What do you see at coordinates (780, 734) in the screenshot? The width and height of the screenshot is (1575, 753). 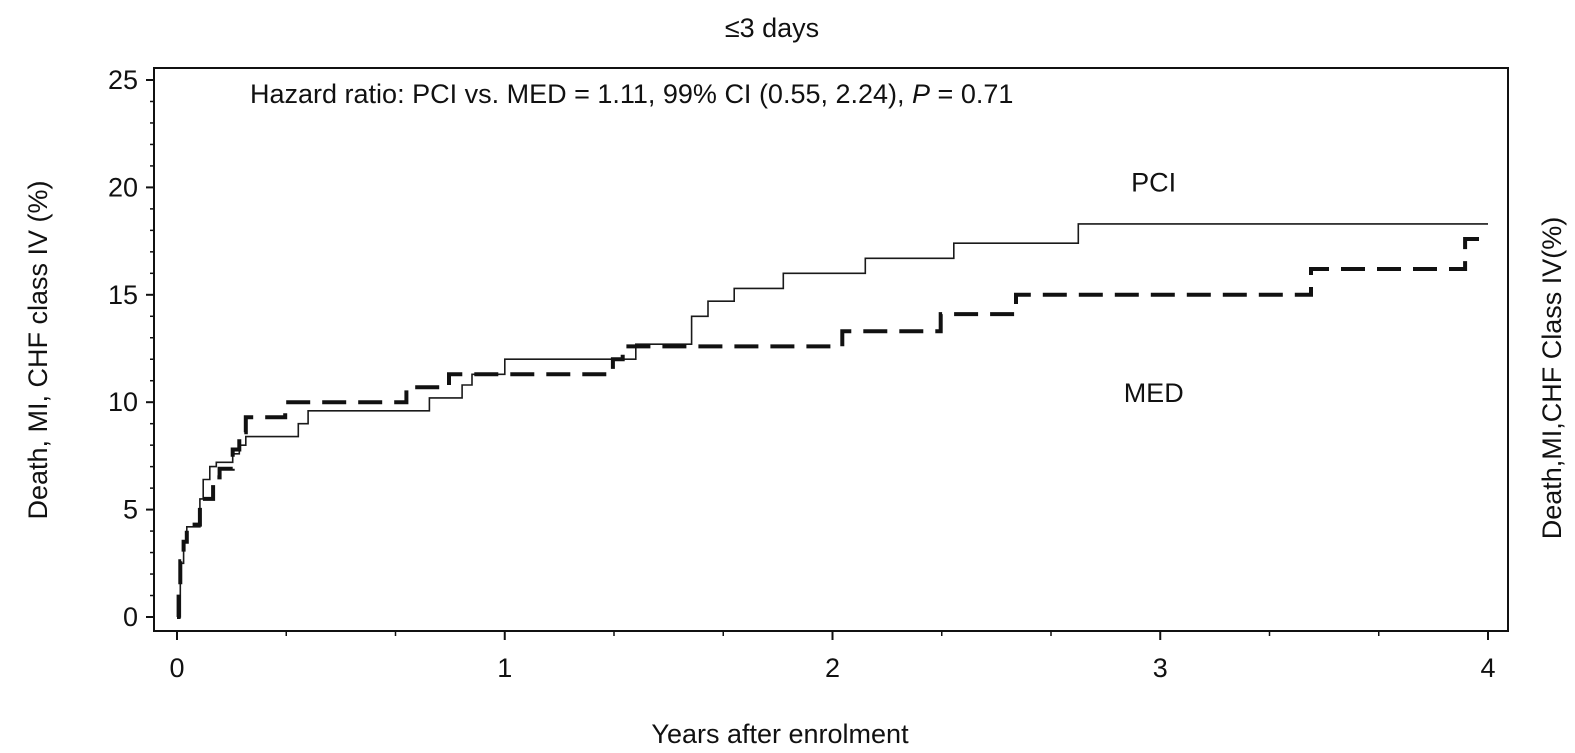 I see `x-axis-label: Years after enrolment` at bounding box center [780, 734].